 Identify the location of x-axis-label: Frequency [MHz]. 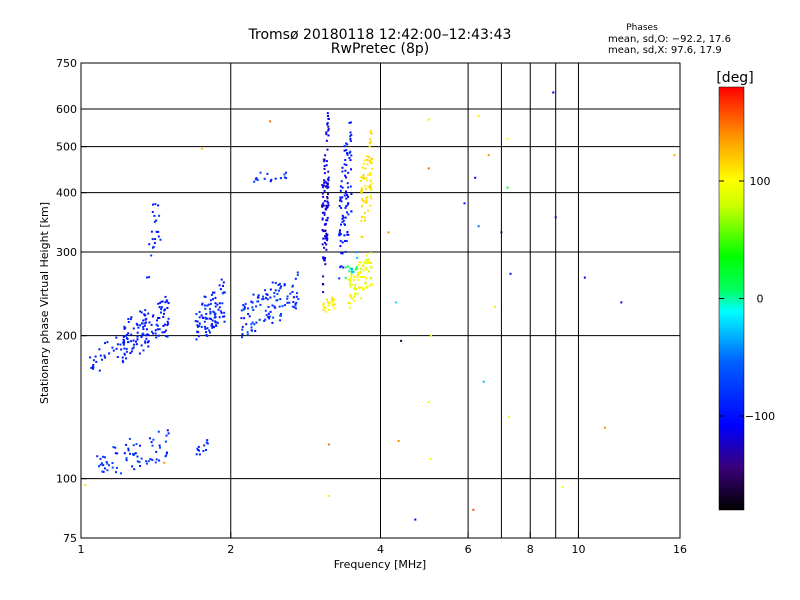
(380, 564).